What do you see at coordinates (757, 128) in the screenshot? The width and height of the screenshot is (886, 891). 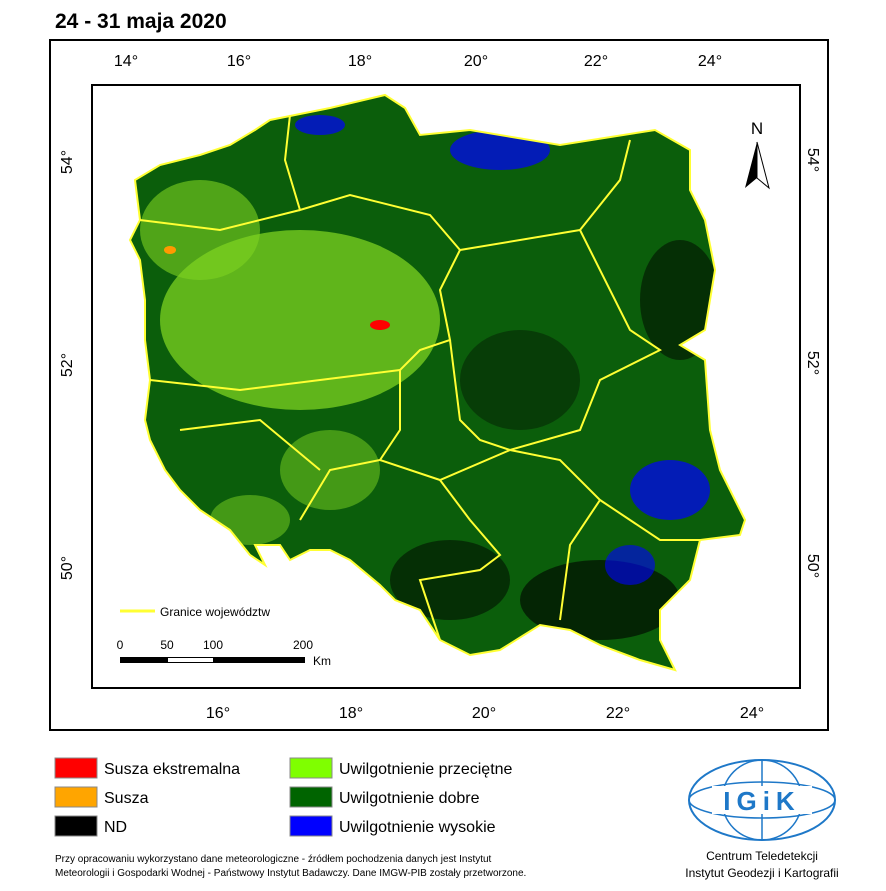 I see `north-label: N` at bounding box center [757, 128].